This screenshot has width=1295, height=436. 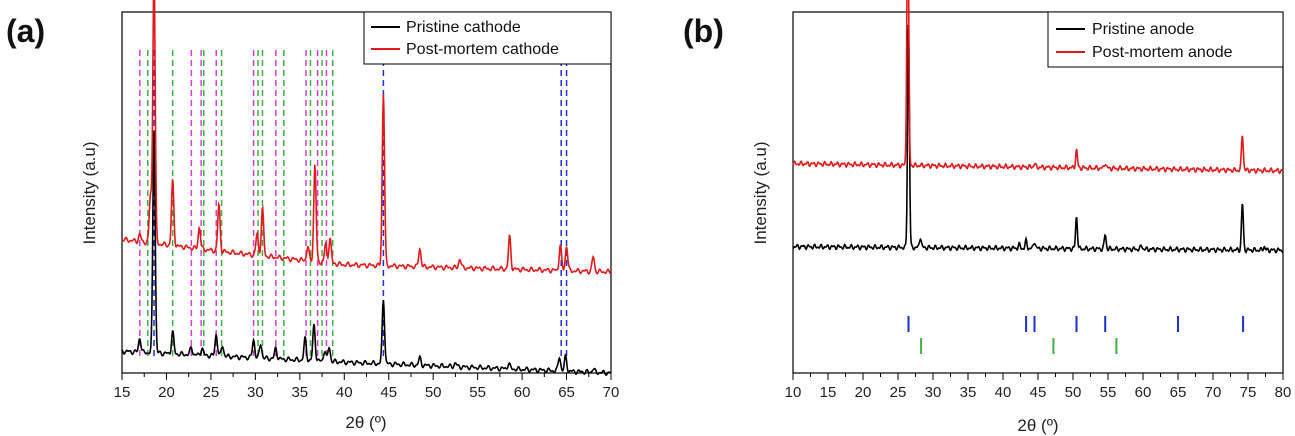 I want to click on panel-a-legend-label-post-mortem: Post-mortem cathode, so click(x=482, y=49).